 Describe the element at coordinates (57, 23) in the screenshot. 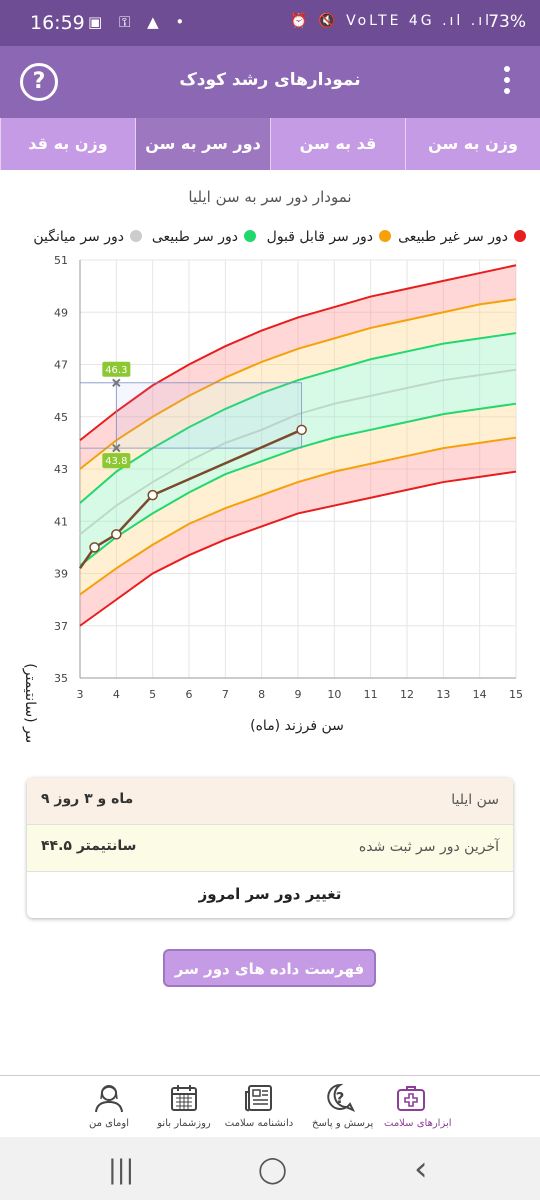

I see `status-time: 16:59` at that location.